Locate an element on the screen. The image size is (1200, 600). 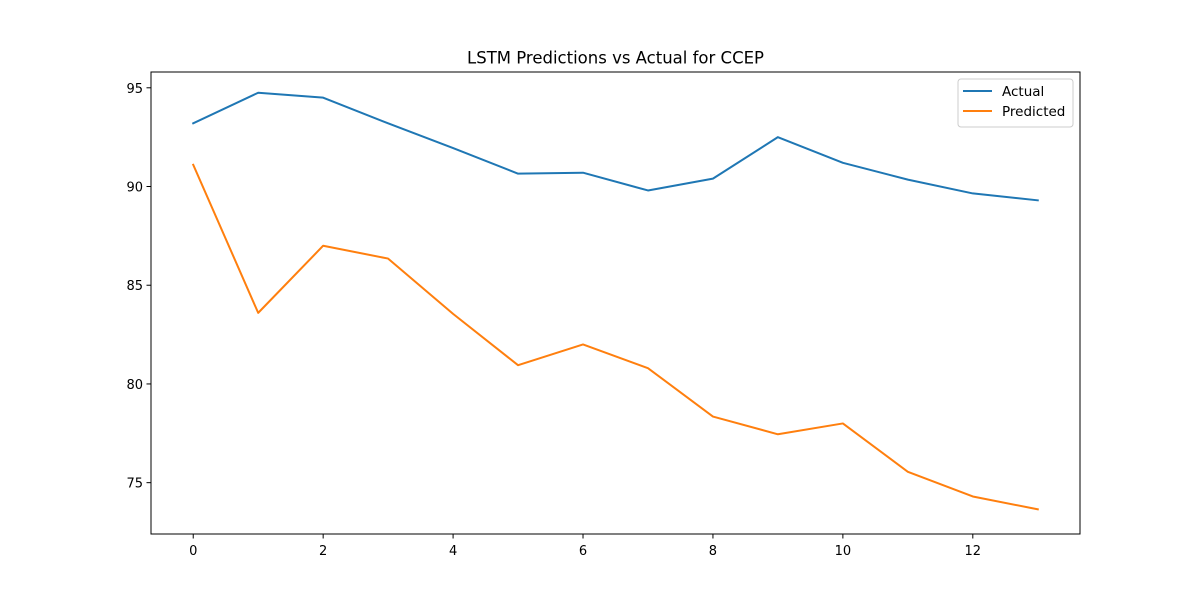
y-tick-label: 85 is located at coordinates (134, 286).